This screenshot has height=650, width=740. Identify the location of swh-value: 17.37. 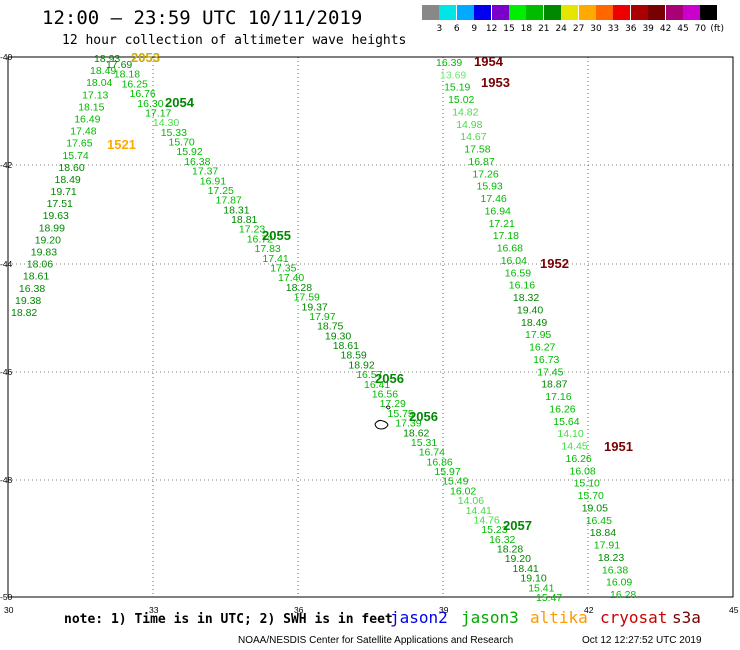
(205, 172).